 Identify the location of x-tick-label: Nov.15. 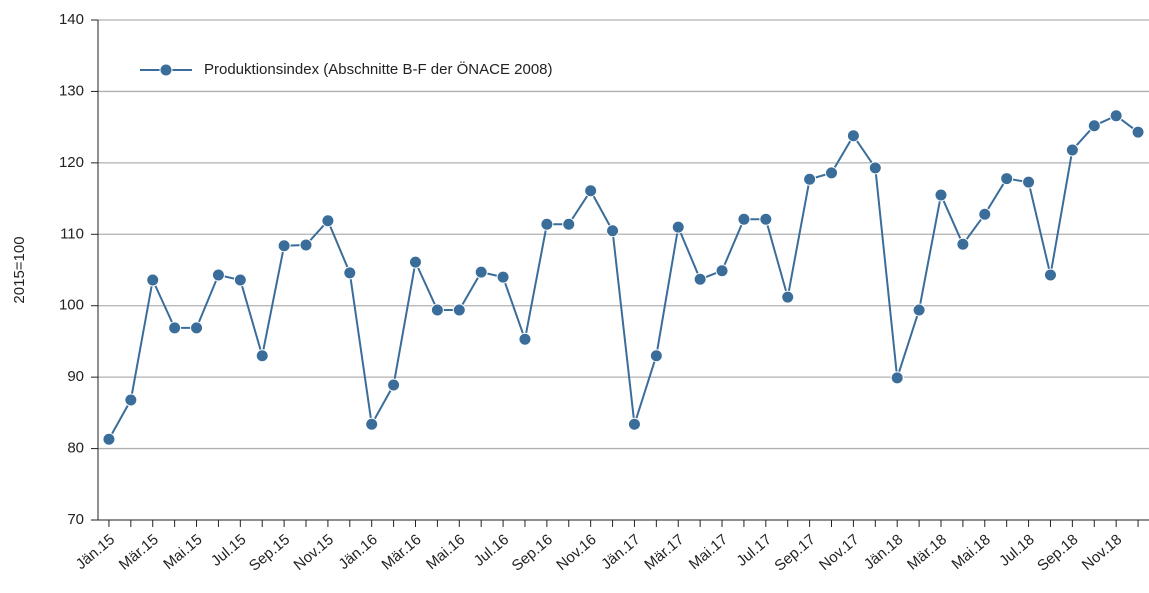
(314, 552).